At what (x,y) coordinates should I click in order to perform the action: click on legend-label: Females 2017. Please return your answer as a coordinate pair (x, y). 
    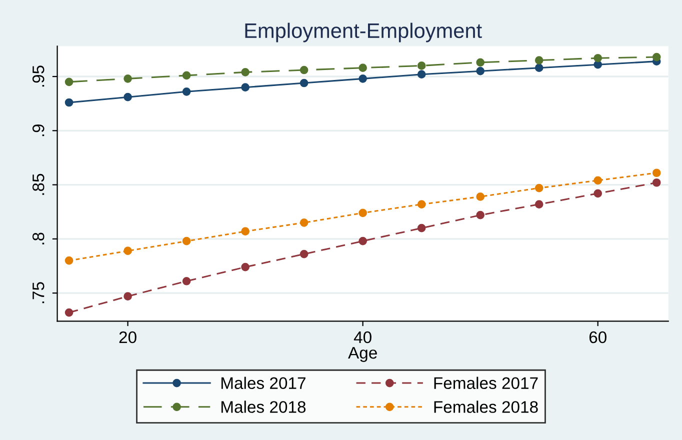
    Looking at the image, I should click on (486, 383).